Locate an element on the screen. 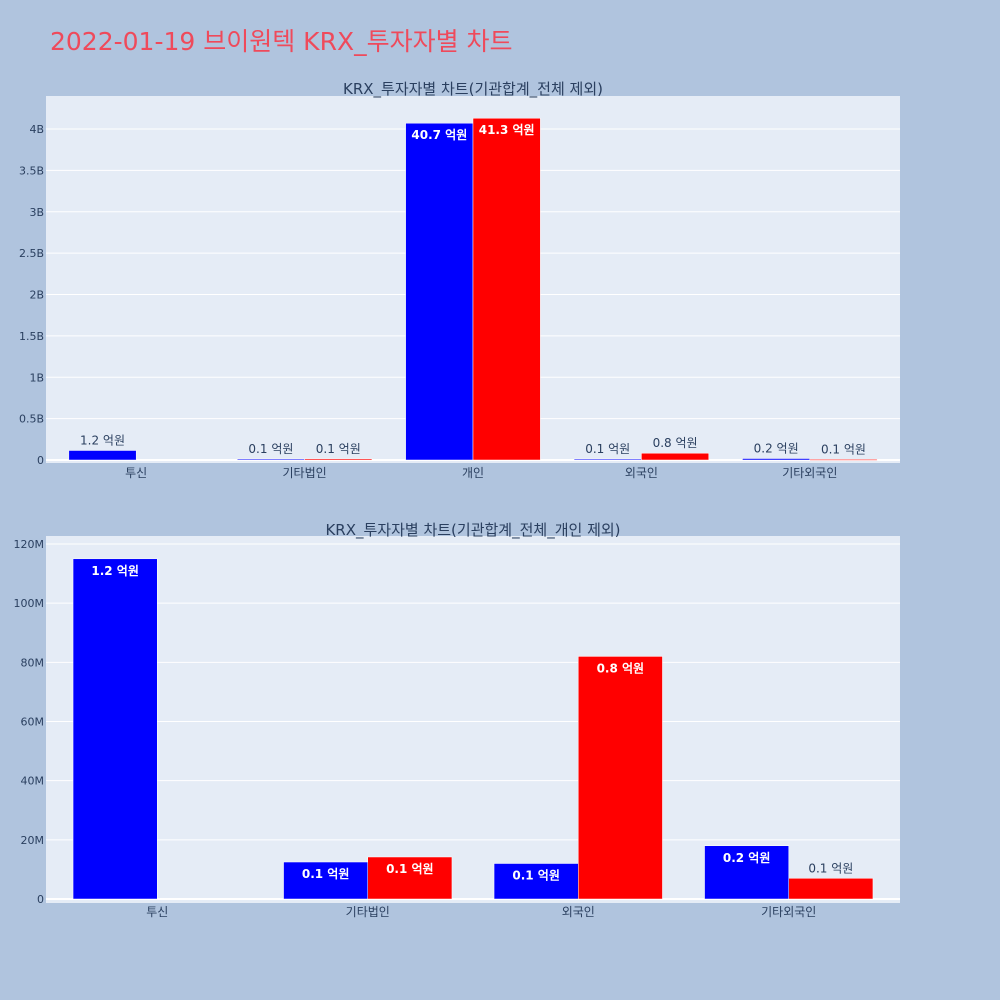  y-tick-label: 4B is located at coordinates (36, 129).